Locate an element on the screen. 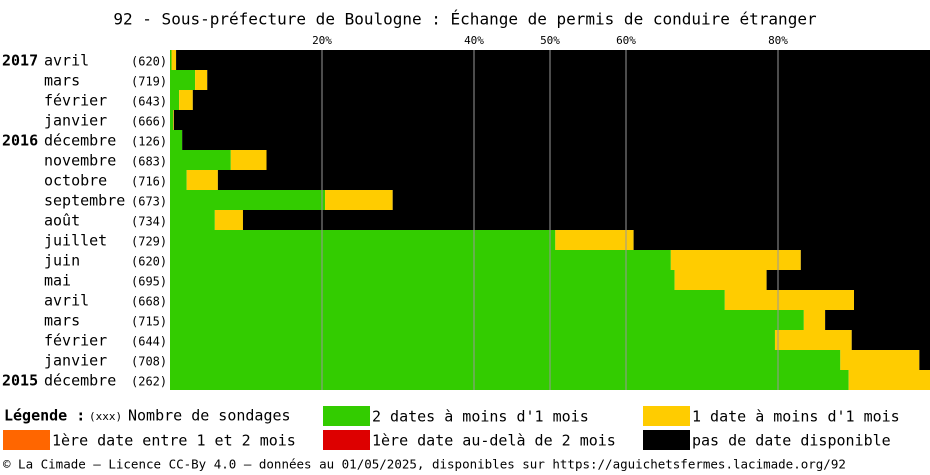  count-label: (729) is located at coordinates (149, 242).